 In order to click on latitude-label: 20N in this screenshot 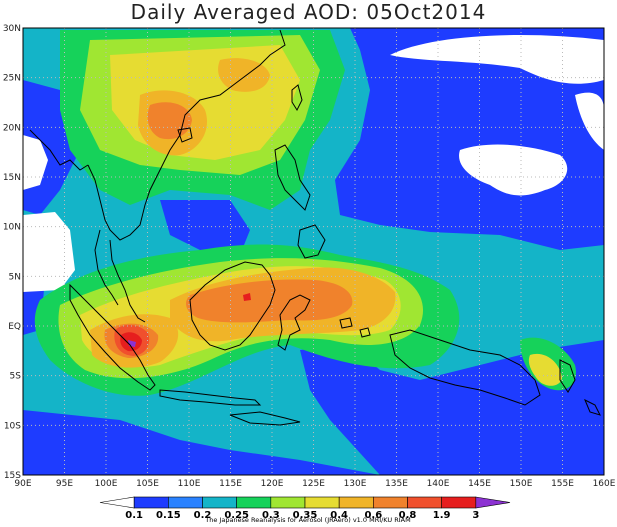, I will do `click(12, 128)`.